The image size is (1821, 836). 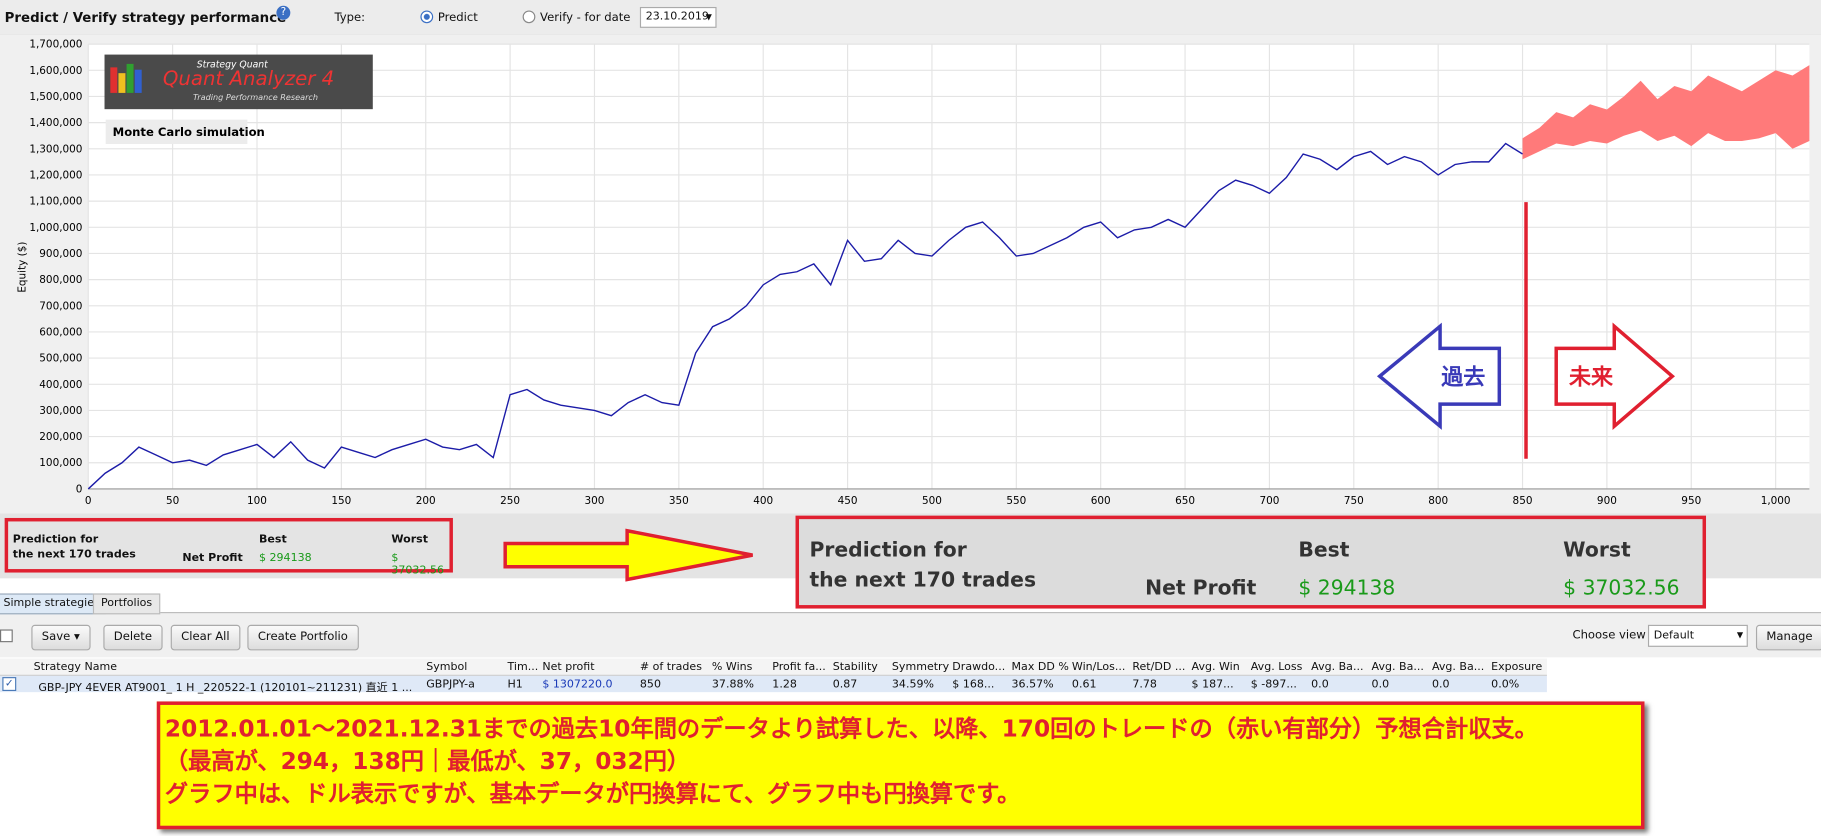 What do you see at coordinates (9, 684) in the screenshot?
I see `row-checkbox: ✓` at bounding box center [9, 684].